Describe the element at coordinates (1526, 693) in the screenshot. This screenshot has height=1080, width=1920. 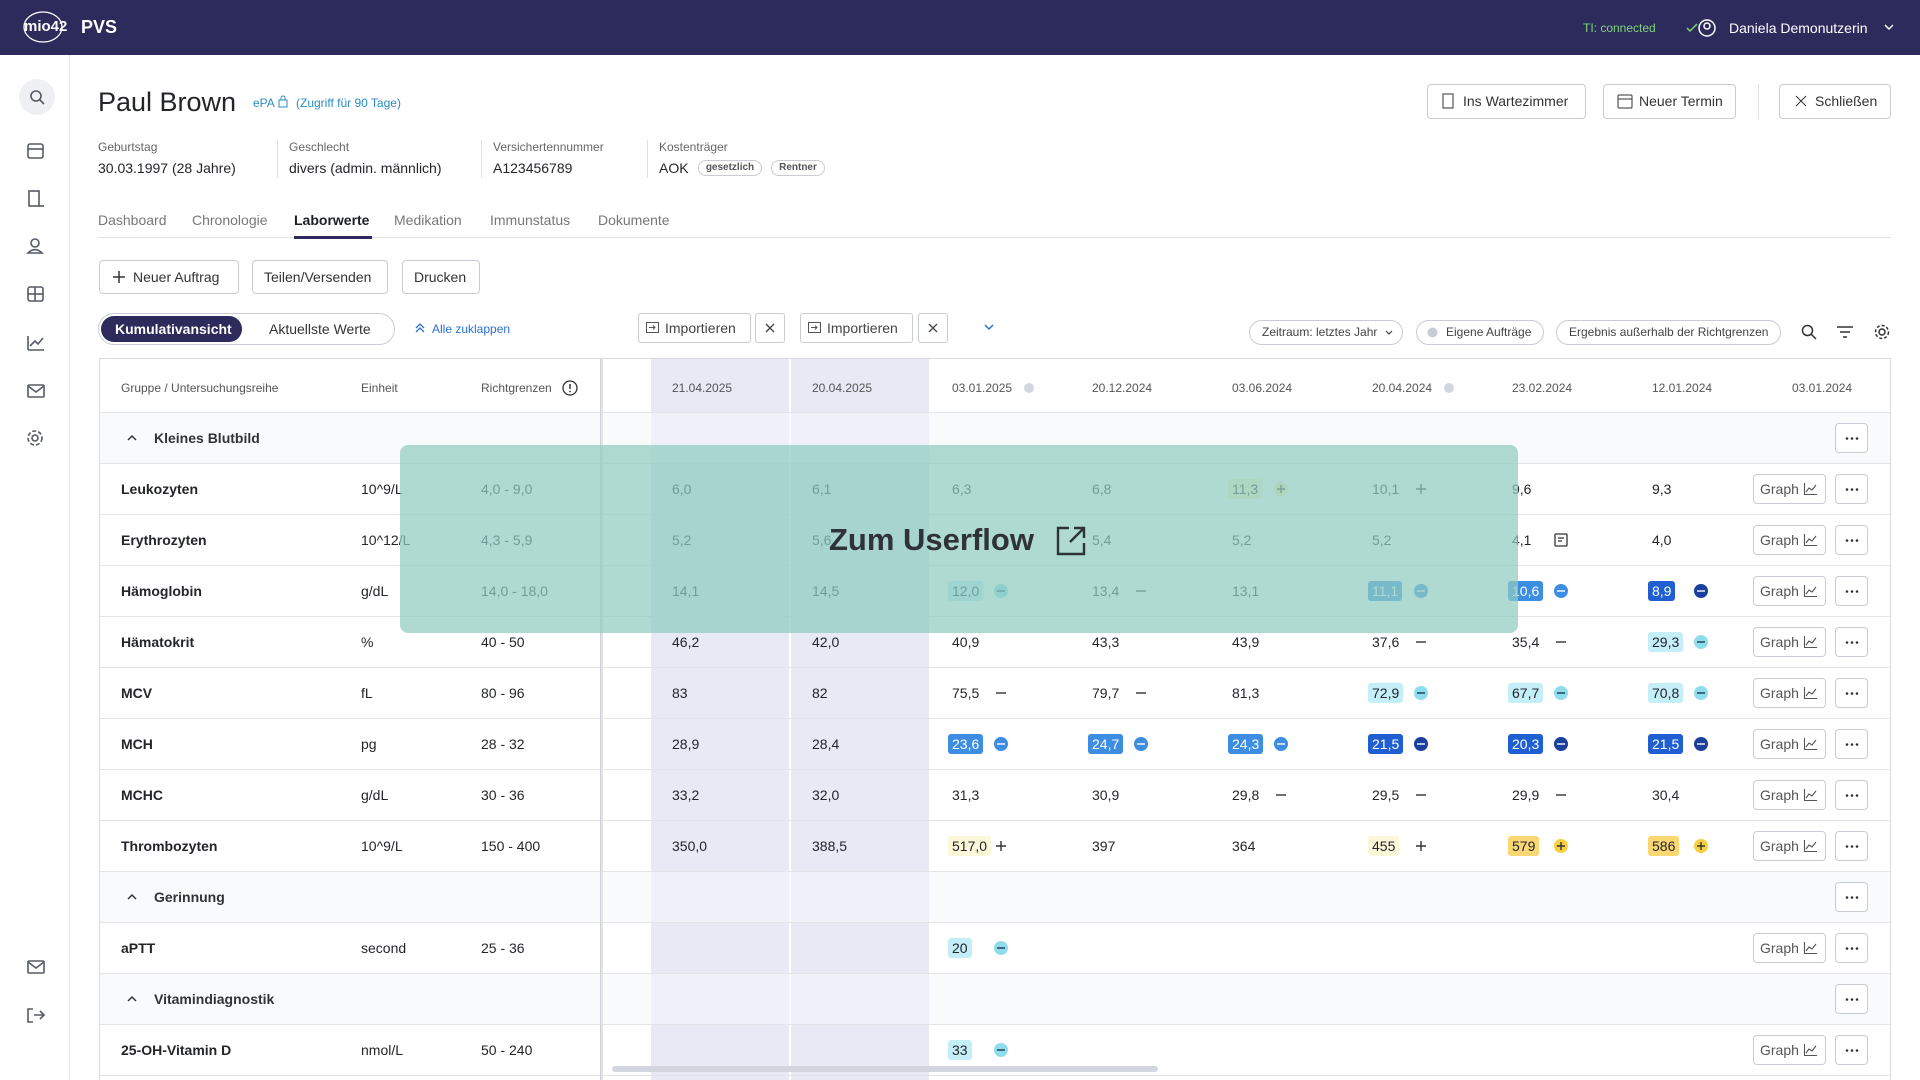
I see `lab-value: 67,7` at that location.